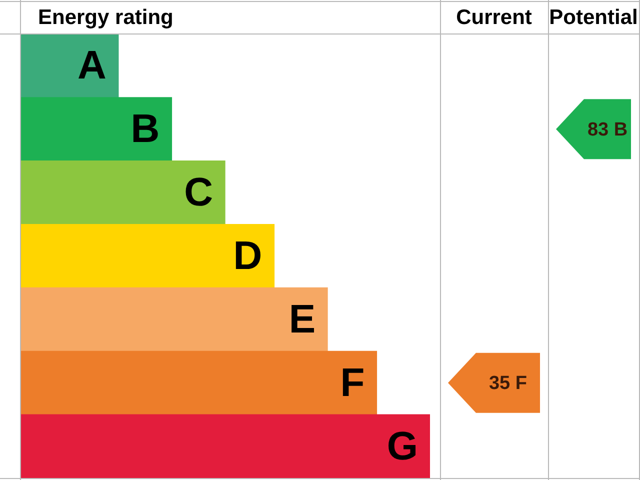 The width and height of the screenshot is (640, 480). What do you see at coordinates (607, 129) in the screenshot?
I see `text: 83 B` at bounding box center [607, 129].